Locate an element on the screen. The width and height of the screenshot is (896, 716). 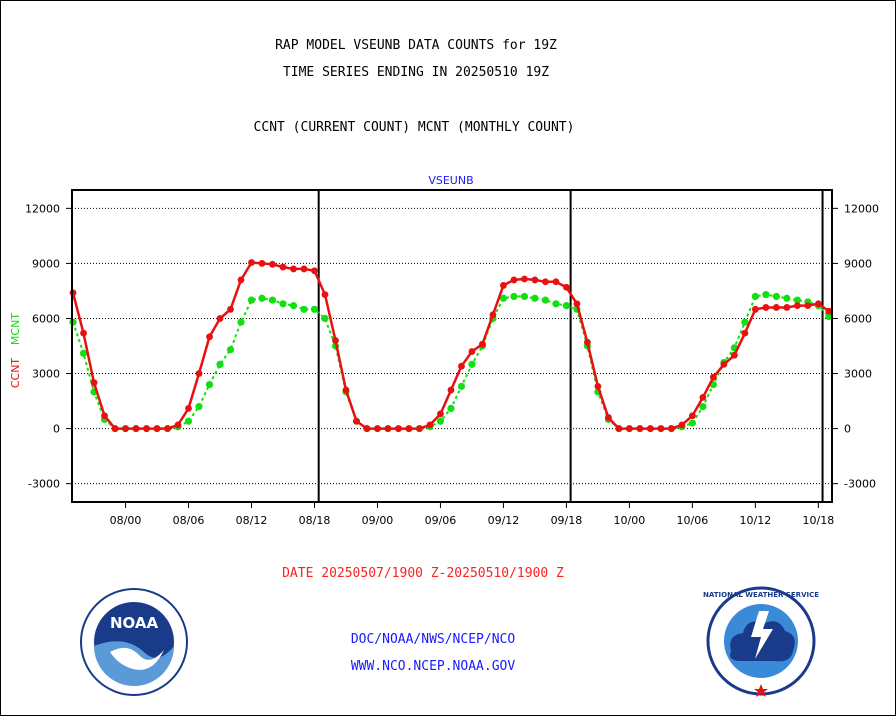
y-tick-label-left: -3000 is located at coordinates (44, 484).